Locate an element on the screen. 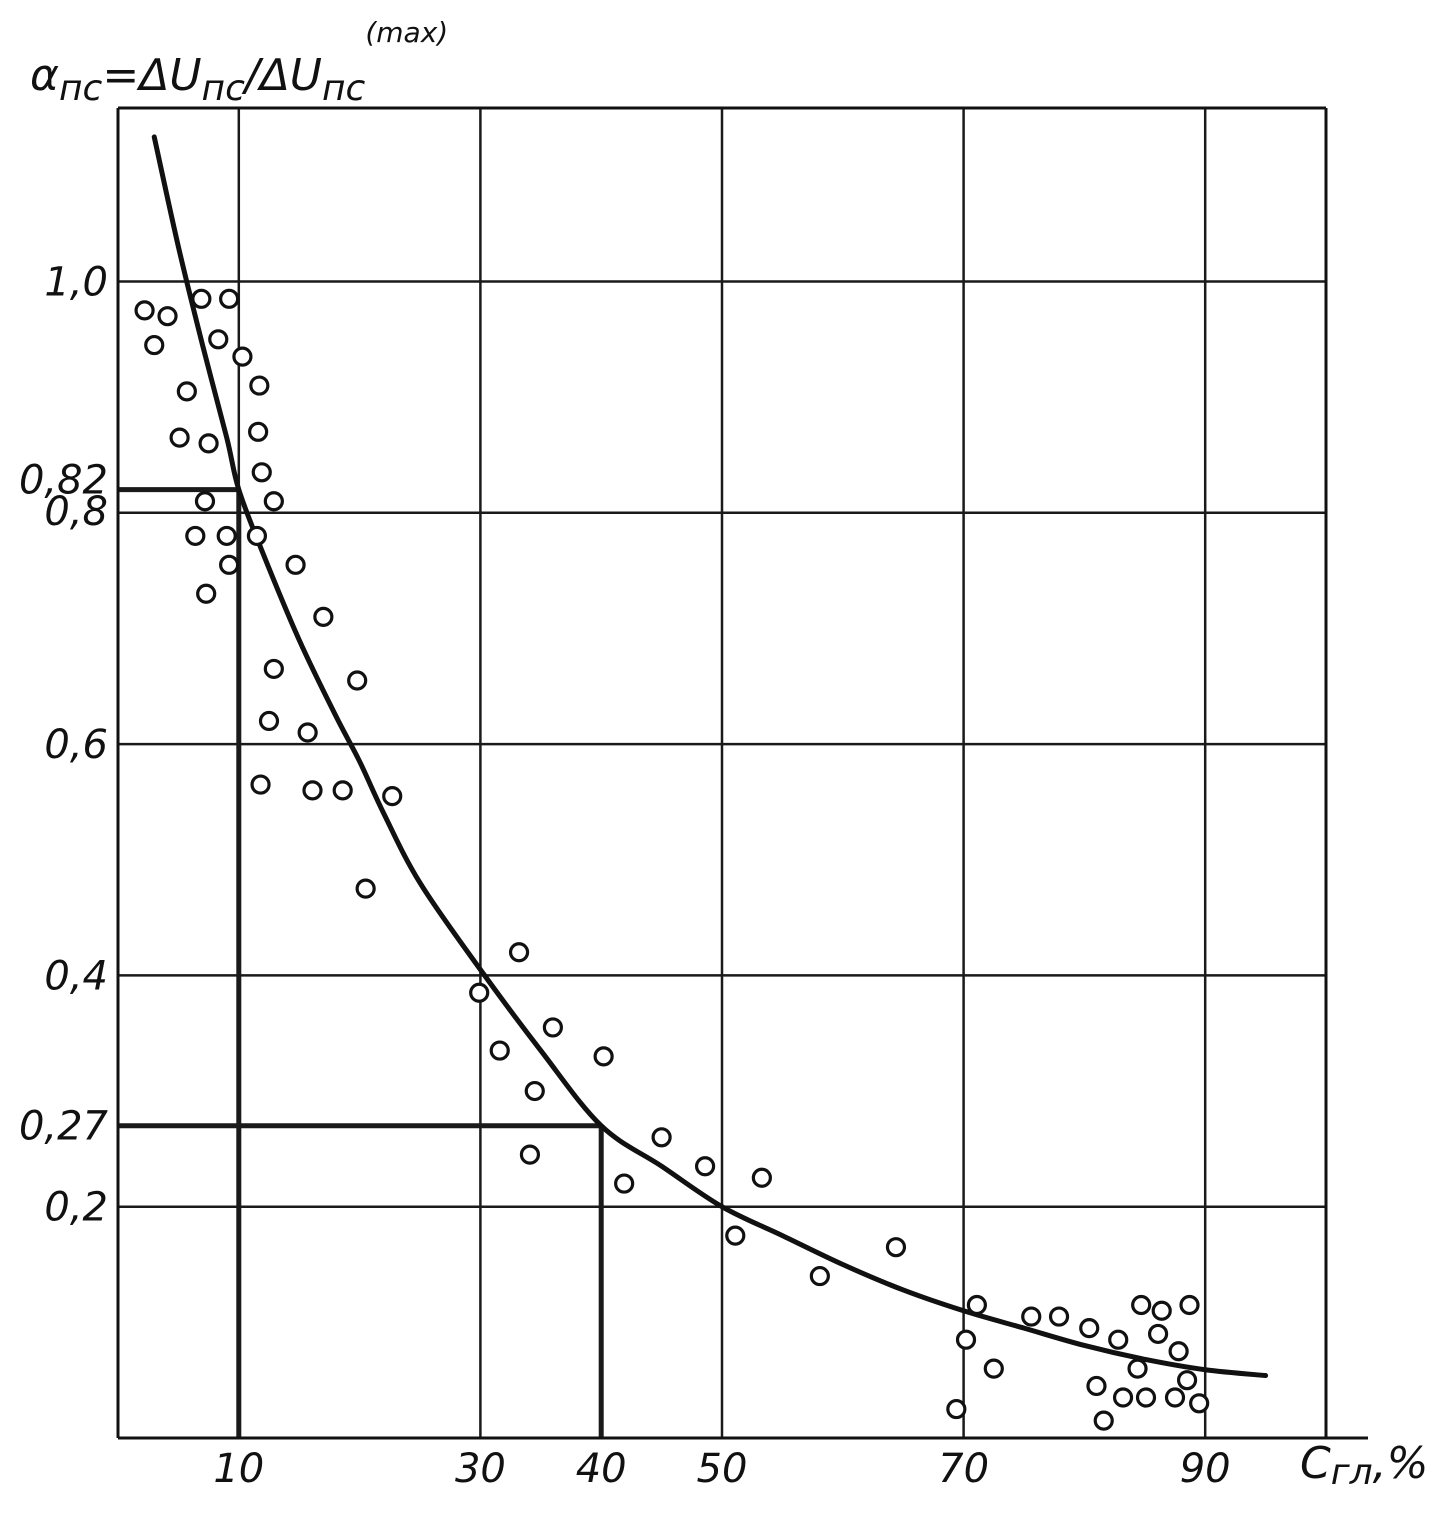  x-tick-label-90: 90 is located at coordinates (1205, 1469).